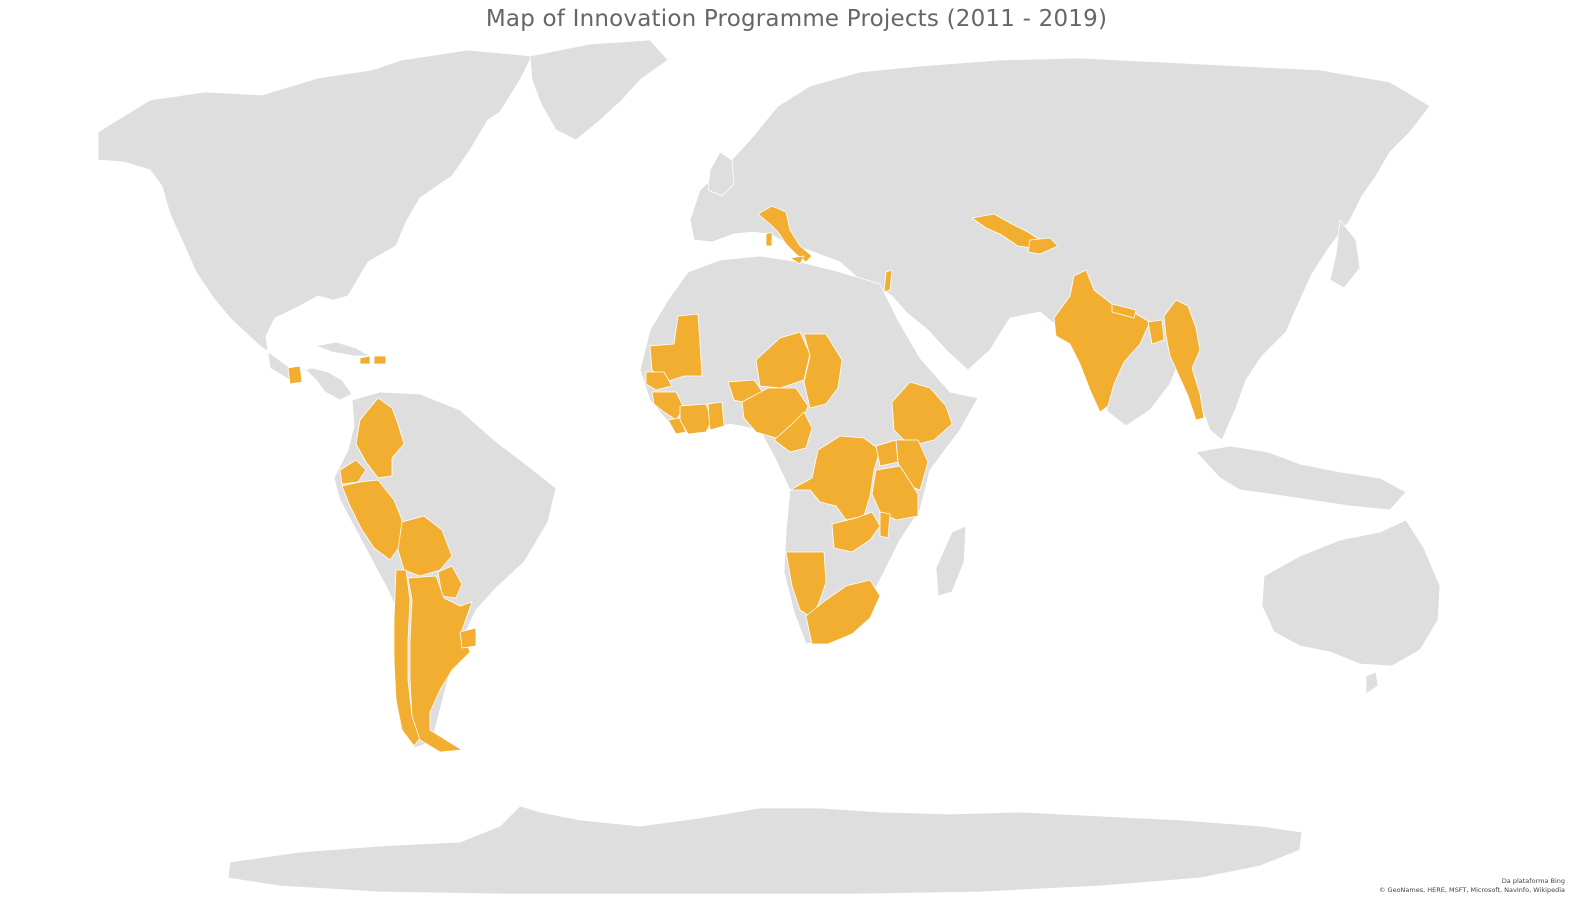 Image resolution: width=1593 pixels, height=915 pixels. I want to click on country-italy-sardinia, so click(769, 239).